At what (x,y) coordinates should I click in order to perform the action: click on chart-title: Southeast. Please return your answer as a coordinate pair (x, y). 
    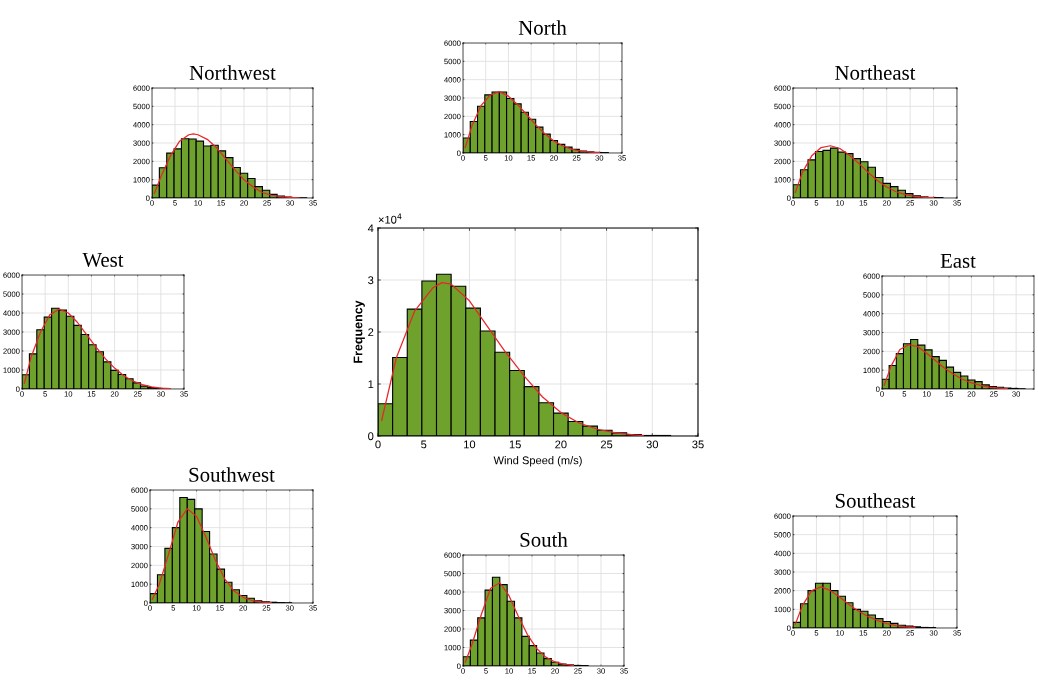
    Looking at the image, I should click on (875, 500).